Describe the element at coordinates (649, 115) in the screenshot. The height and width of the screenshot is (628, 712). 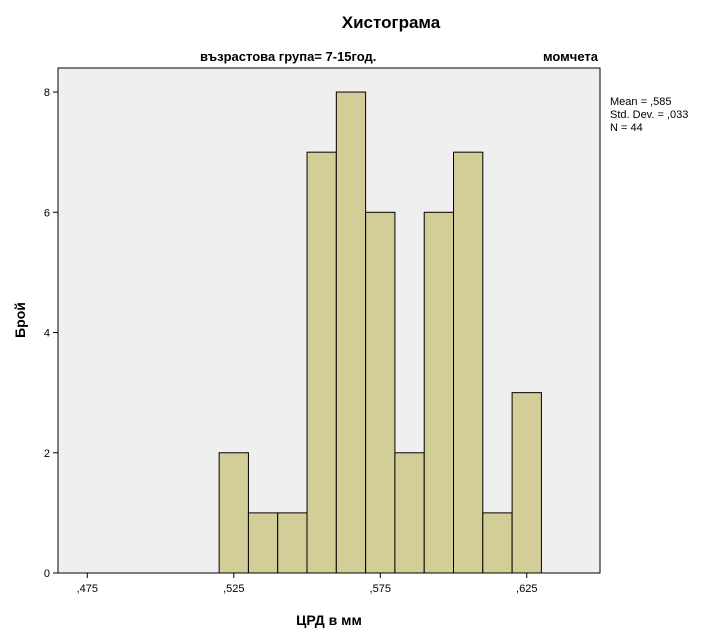
I see `stats-std-dev: Std. Dev. = ,033` at that location.